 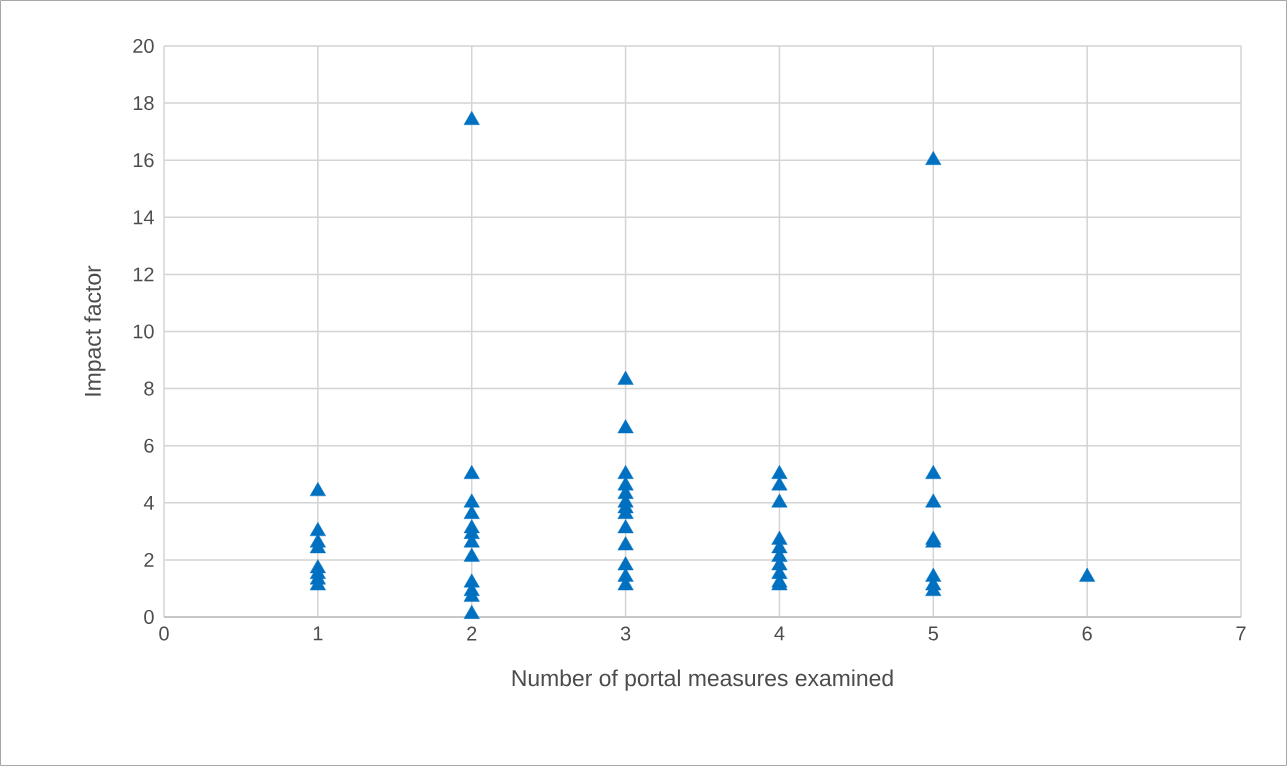 I want to click on y-tick-label: 8, so click(x=149, y=388).